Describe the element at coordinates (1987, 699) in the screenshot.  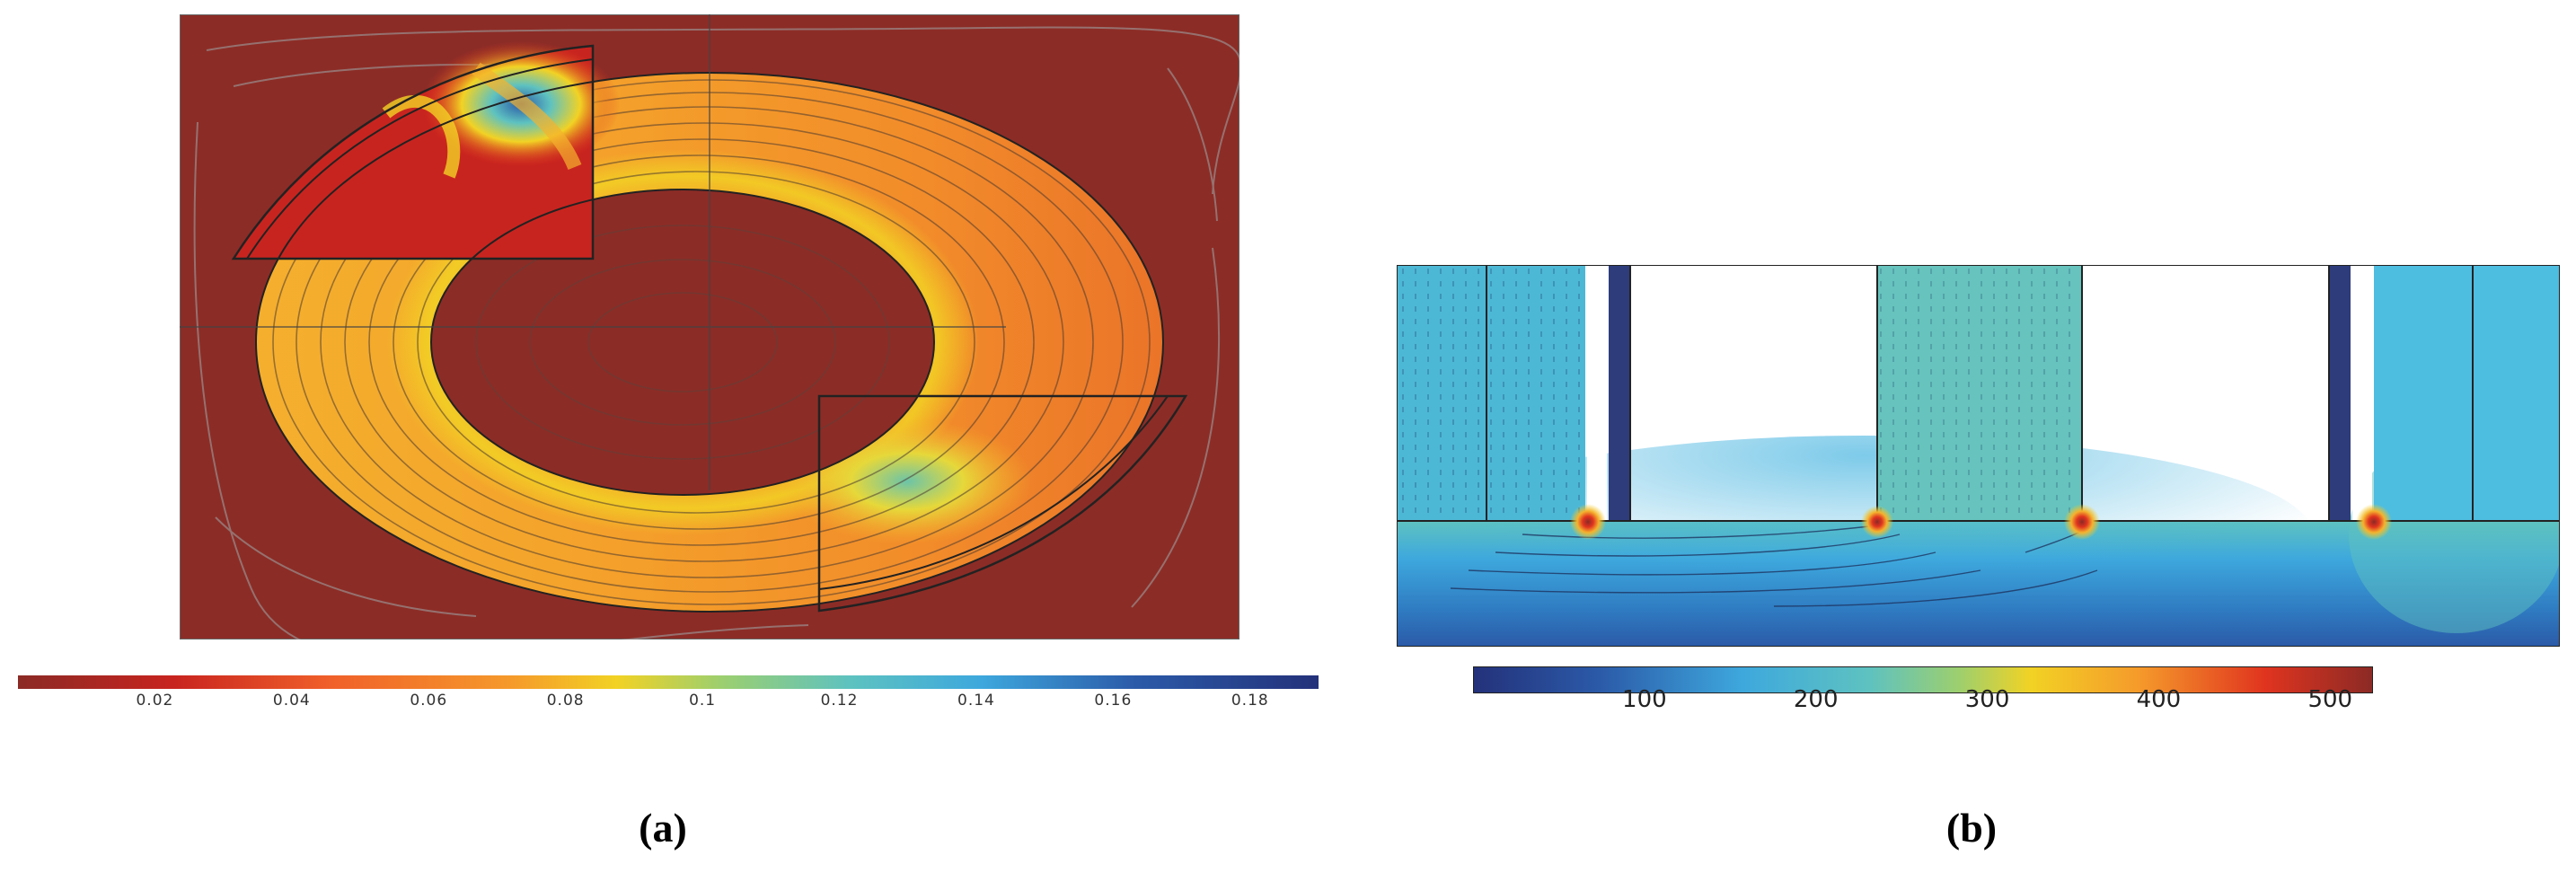
I see `colorbar-b-tick-label: 300` at that location.